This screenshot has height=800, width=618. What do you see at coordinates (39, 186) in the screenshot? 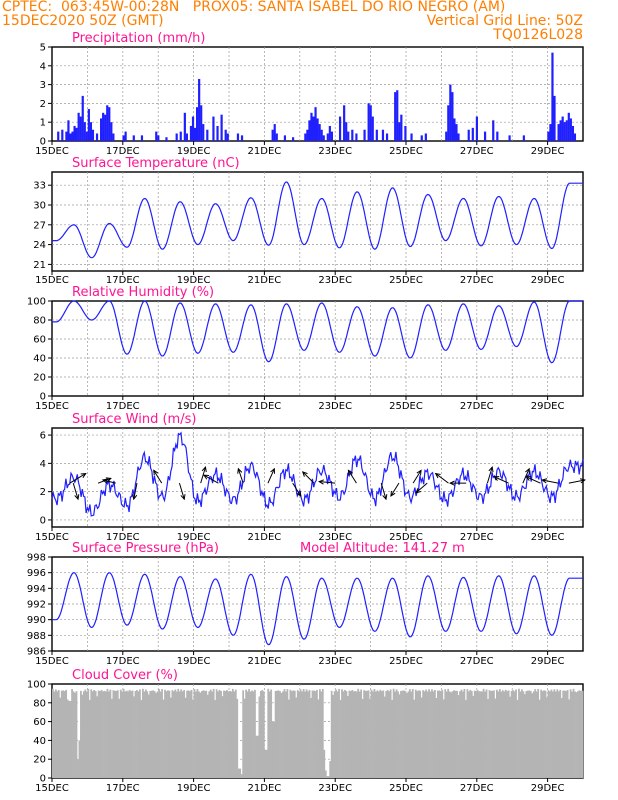
I see `temp-y-tick-label: 33` at bounding box center [39, 186].